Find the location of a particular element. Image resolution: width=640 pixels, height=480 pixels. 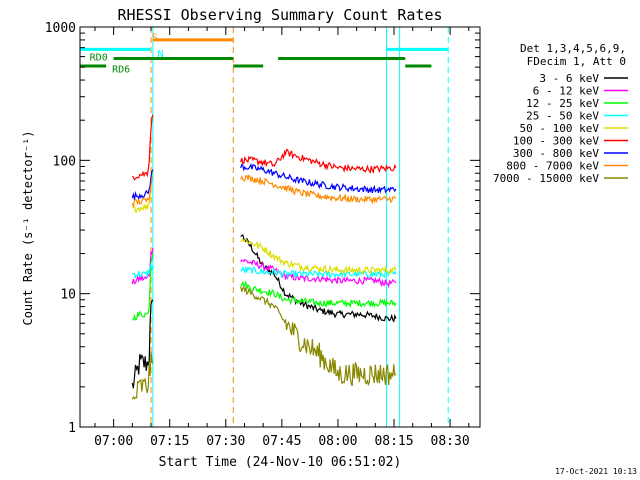

legend-header-line-0: Det 1,3,4,5,6,9, is located at coordinates (573, 48).